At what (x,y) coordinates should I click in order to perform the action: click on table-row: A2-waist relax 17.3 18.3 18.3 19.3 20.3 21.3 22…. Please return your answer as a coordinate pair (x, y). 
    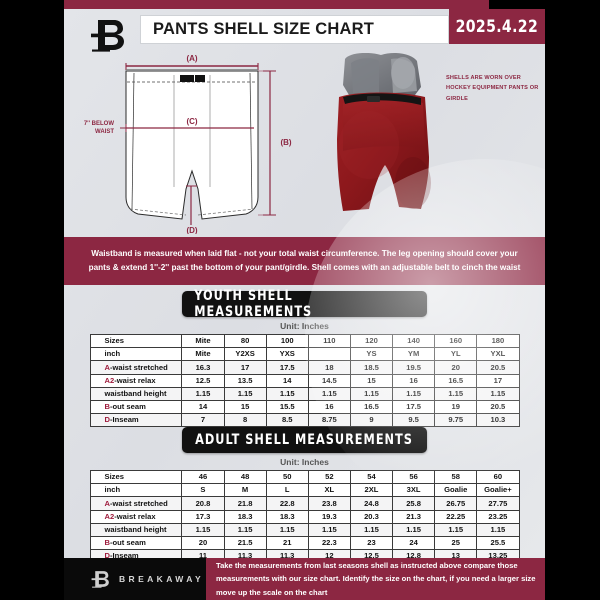
    Looking at the image, I should click on (304, 516).